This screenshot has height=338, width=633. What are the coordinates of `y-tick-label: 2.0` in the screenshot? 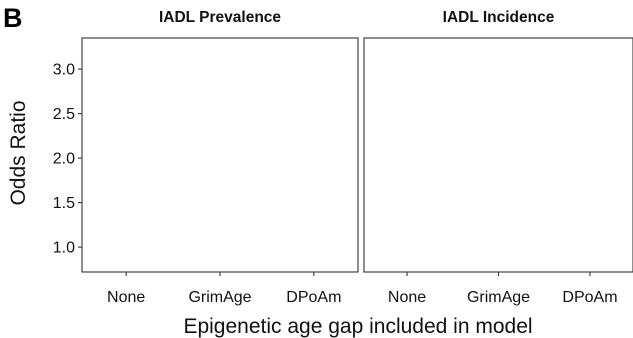 It's located at (64, 159).